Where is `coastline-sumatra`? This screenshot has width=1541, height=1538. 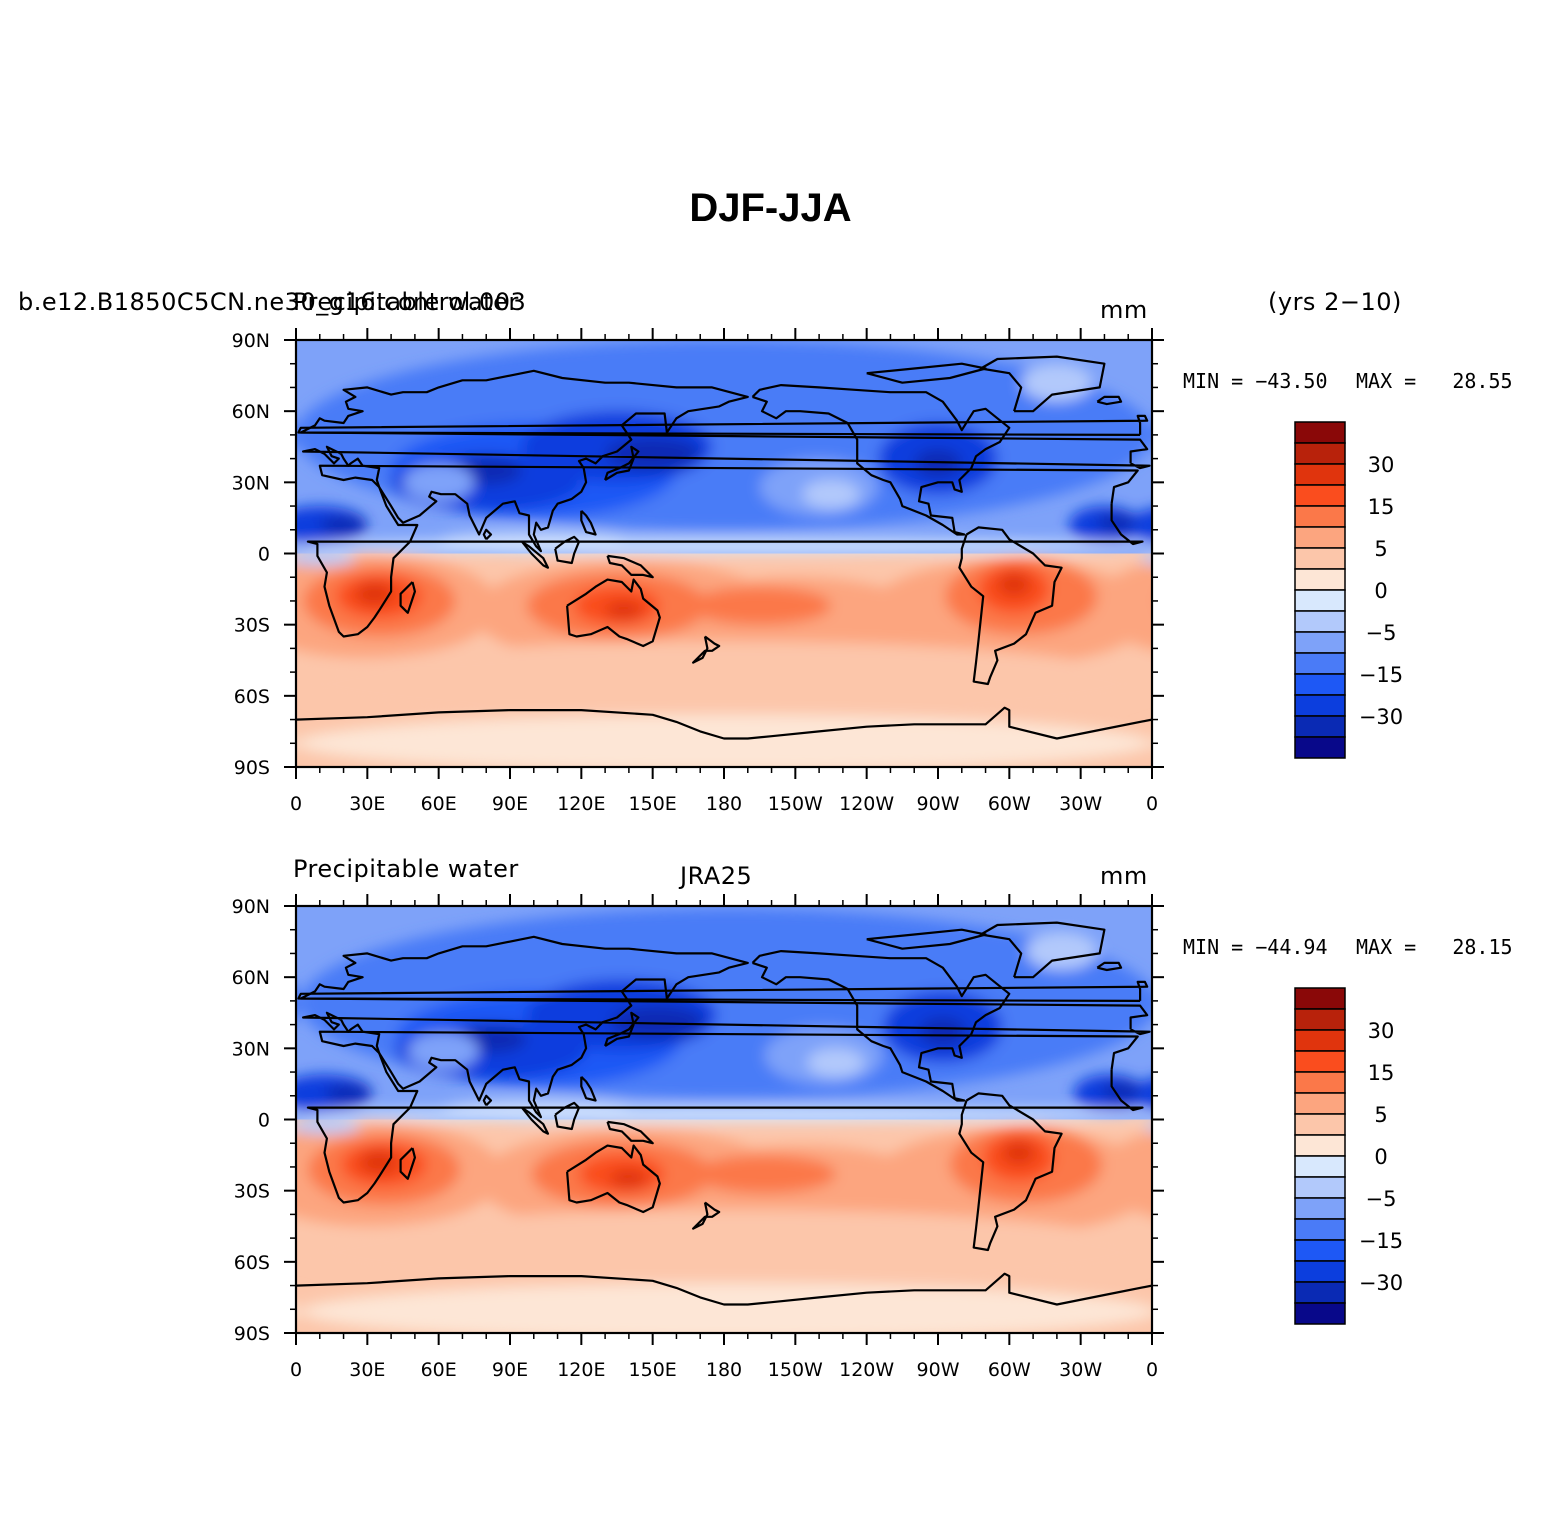
coastline-sumatra is located at coordinates (535, 554).